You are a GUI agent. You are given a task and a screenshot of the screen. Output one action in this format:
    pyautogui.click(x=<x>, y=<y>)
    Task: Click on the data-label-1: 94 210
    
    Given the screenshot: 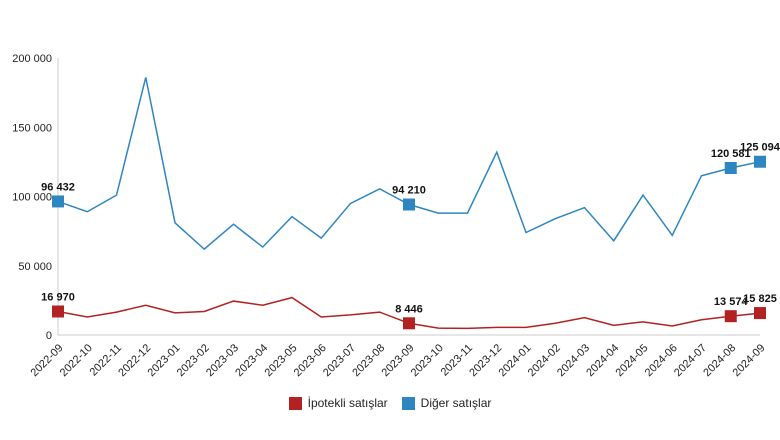 What is the action you would take?
    pyautogui.click(x=409, y=191)
    